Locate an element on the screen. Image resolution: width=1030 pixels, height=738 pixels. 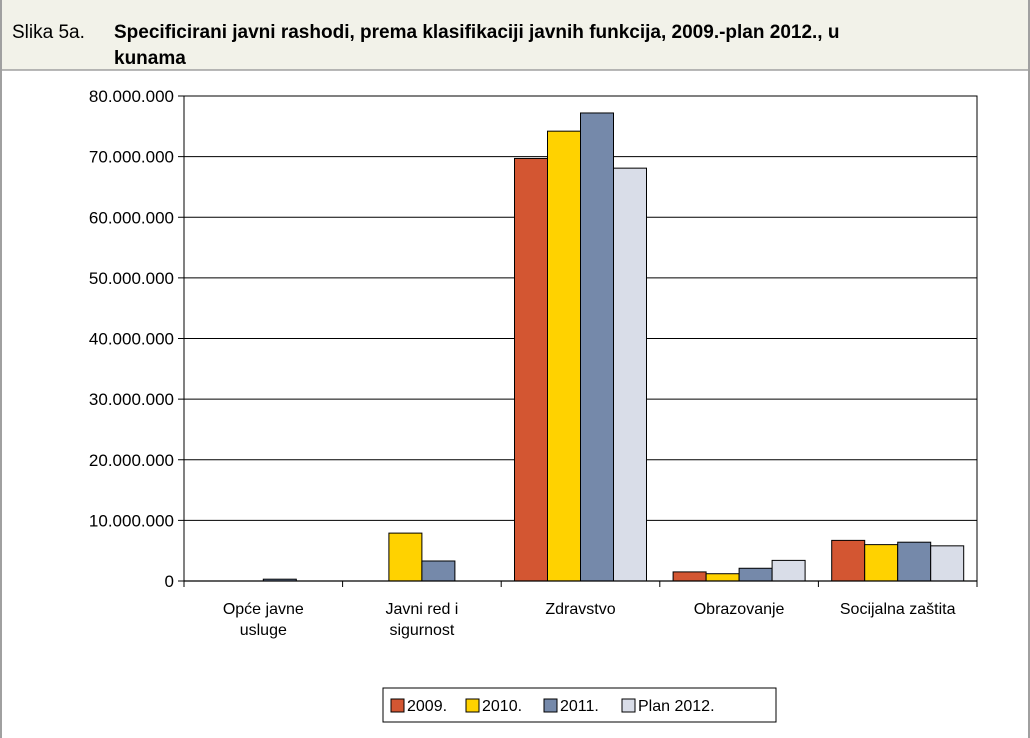
legend-label: 2011. is located at coordinates (579, 706).